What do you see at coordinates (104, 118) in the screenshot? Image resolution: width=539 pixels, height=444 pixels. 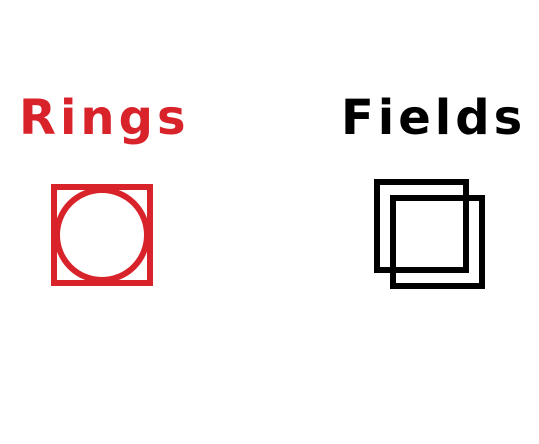 I see `rings-label: Rings` at bounding box center [104, 118].